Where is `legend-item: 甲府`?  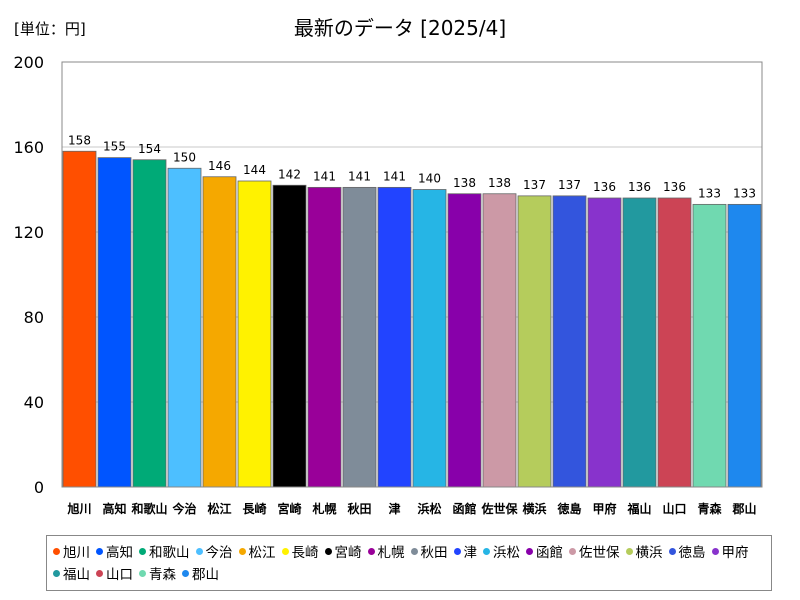
legend-item: 甲府 is located at coordinates (730, 551).